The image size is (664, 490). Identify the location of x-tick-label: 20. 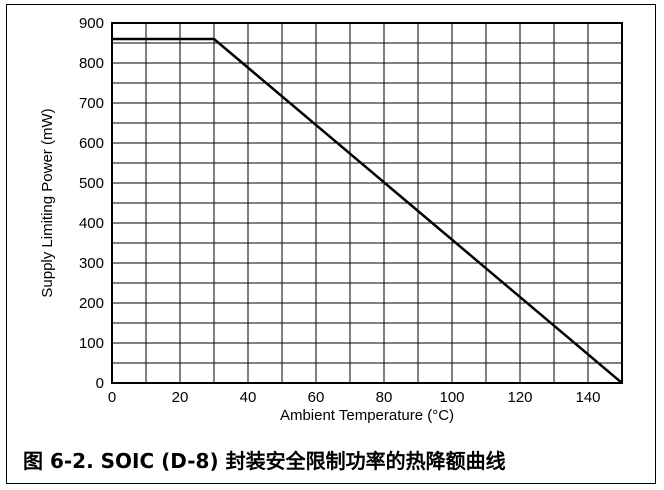
(180, 397).